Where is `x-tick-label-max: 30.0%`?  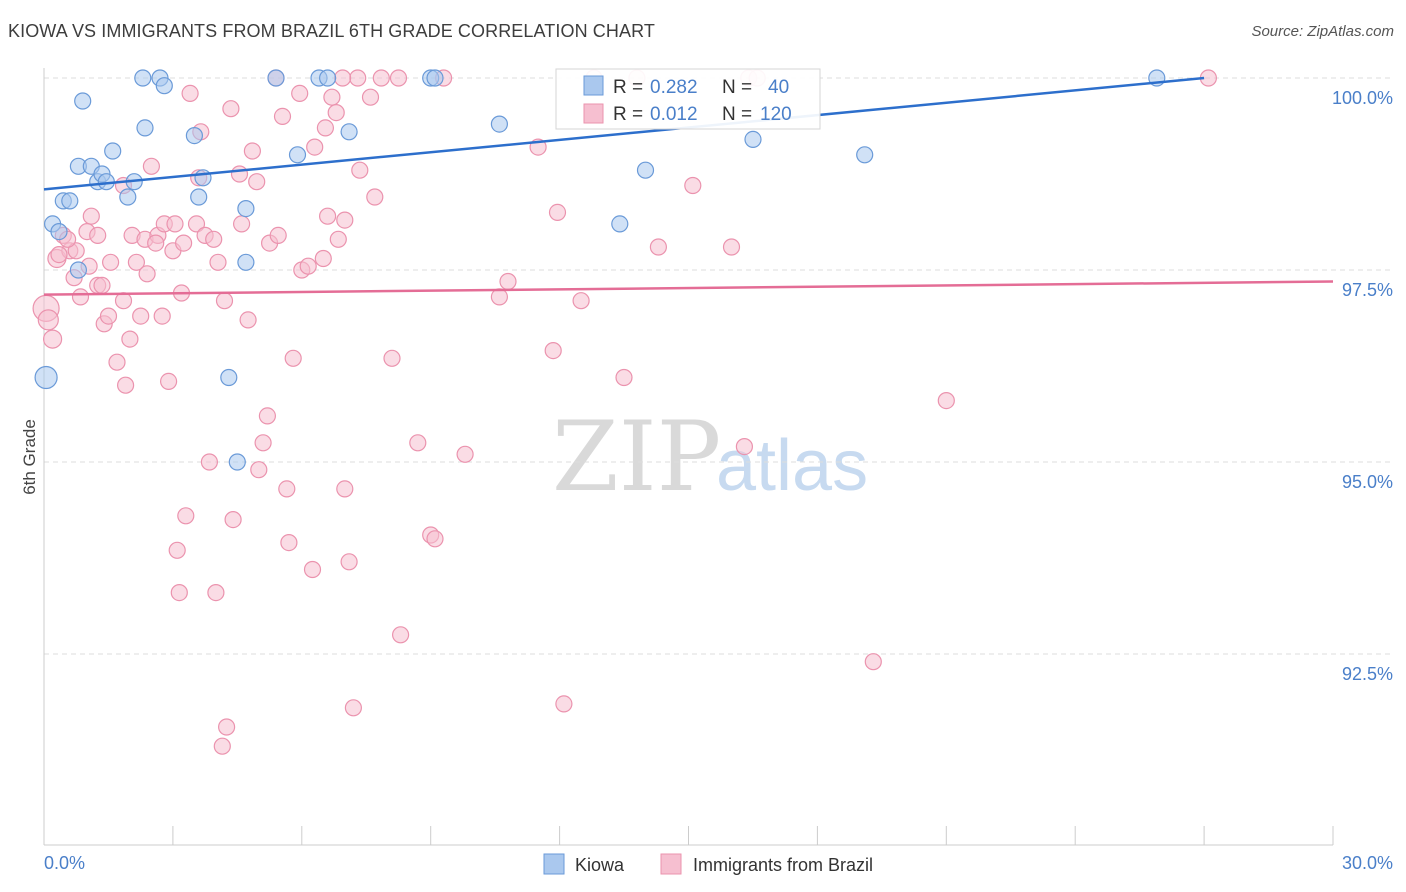
x-tick-label-max: 30.0% is located at coordinates (1367, 863).